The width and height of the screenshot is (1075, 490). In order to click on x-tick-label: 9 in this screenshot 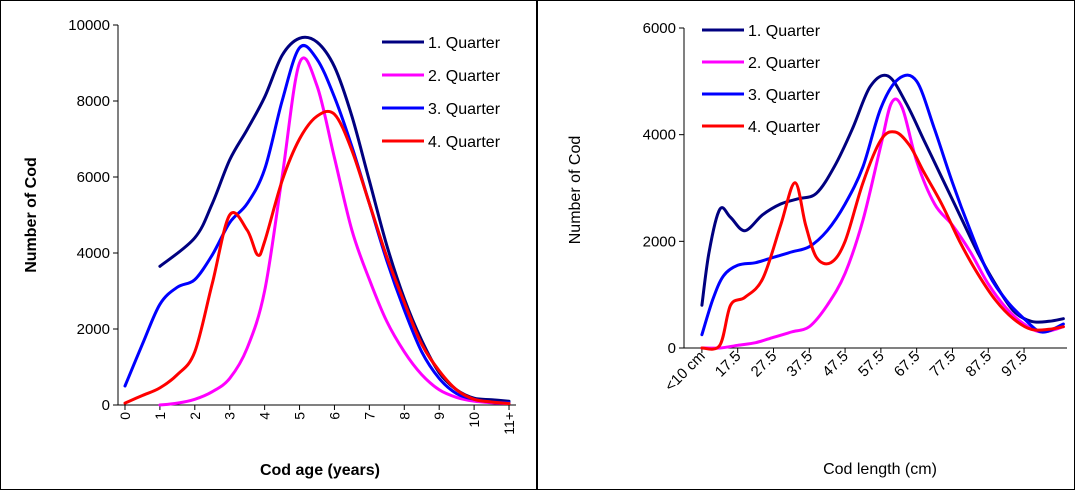, I will do `click(439, 416)`.